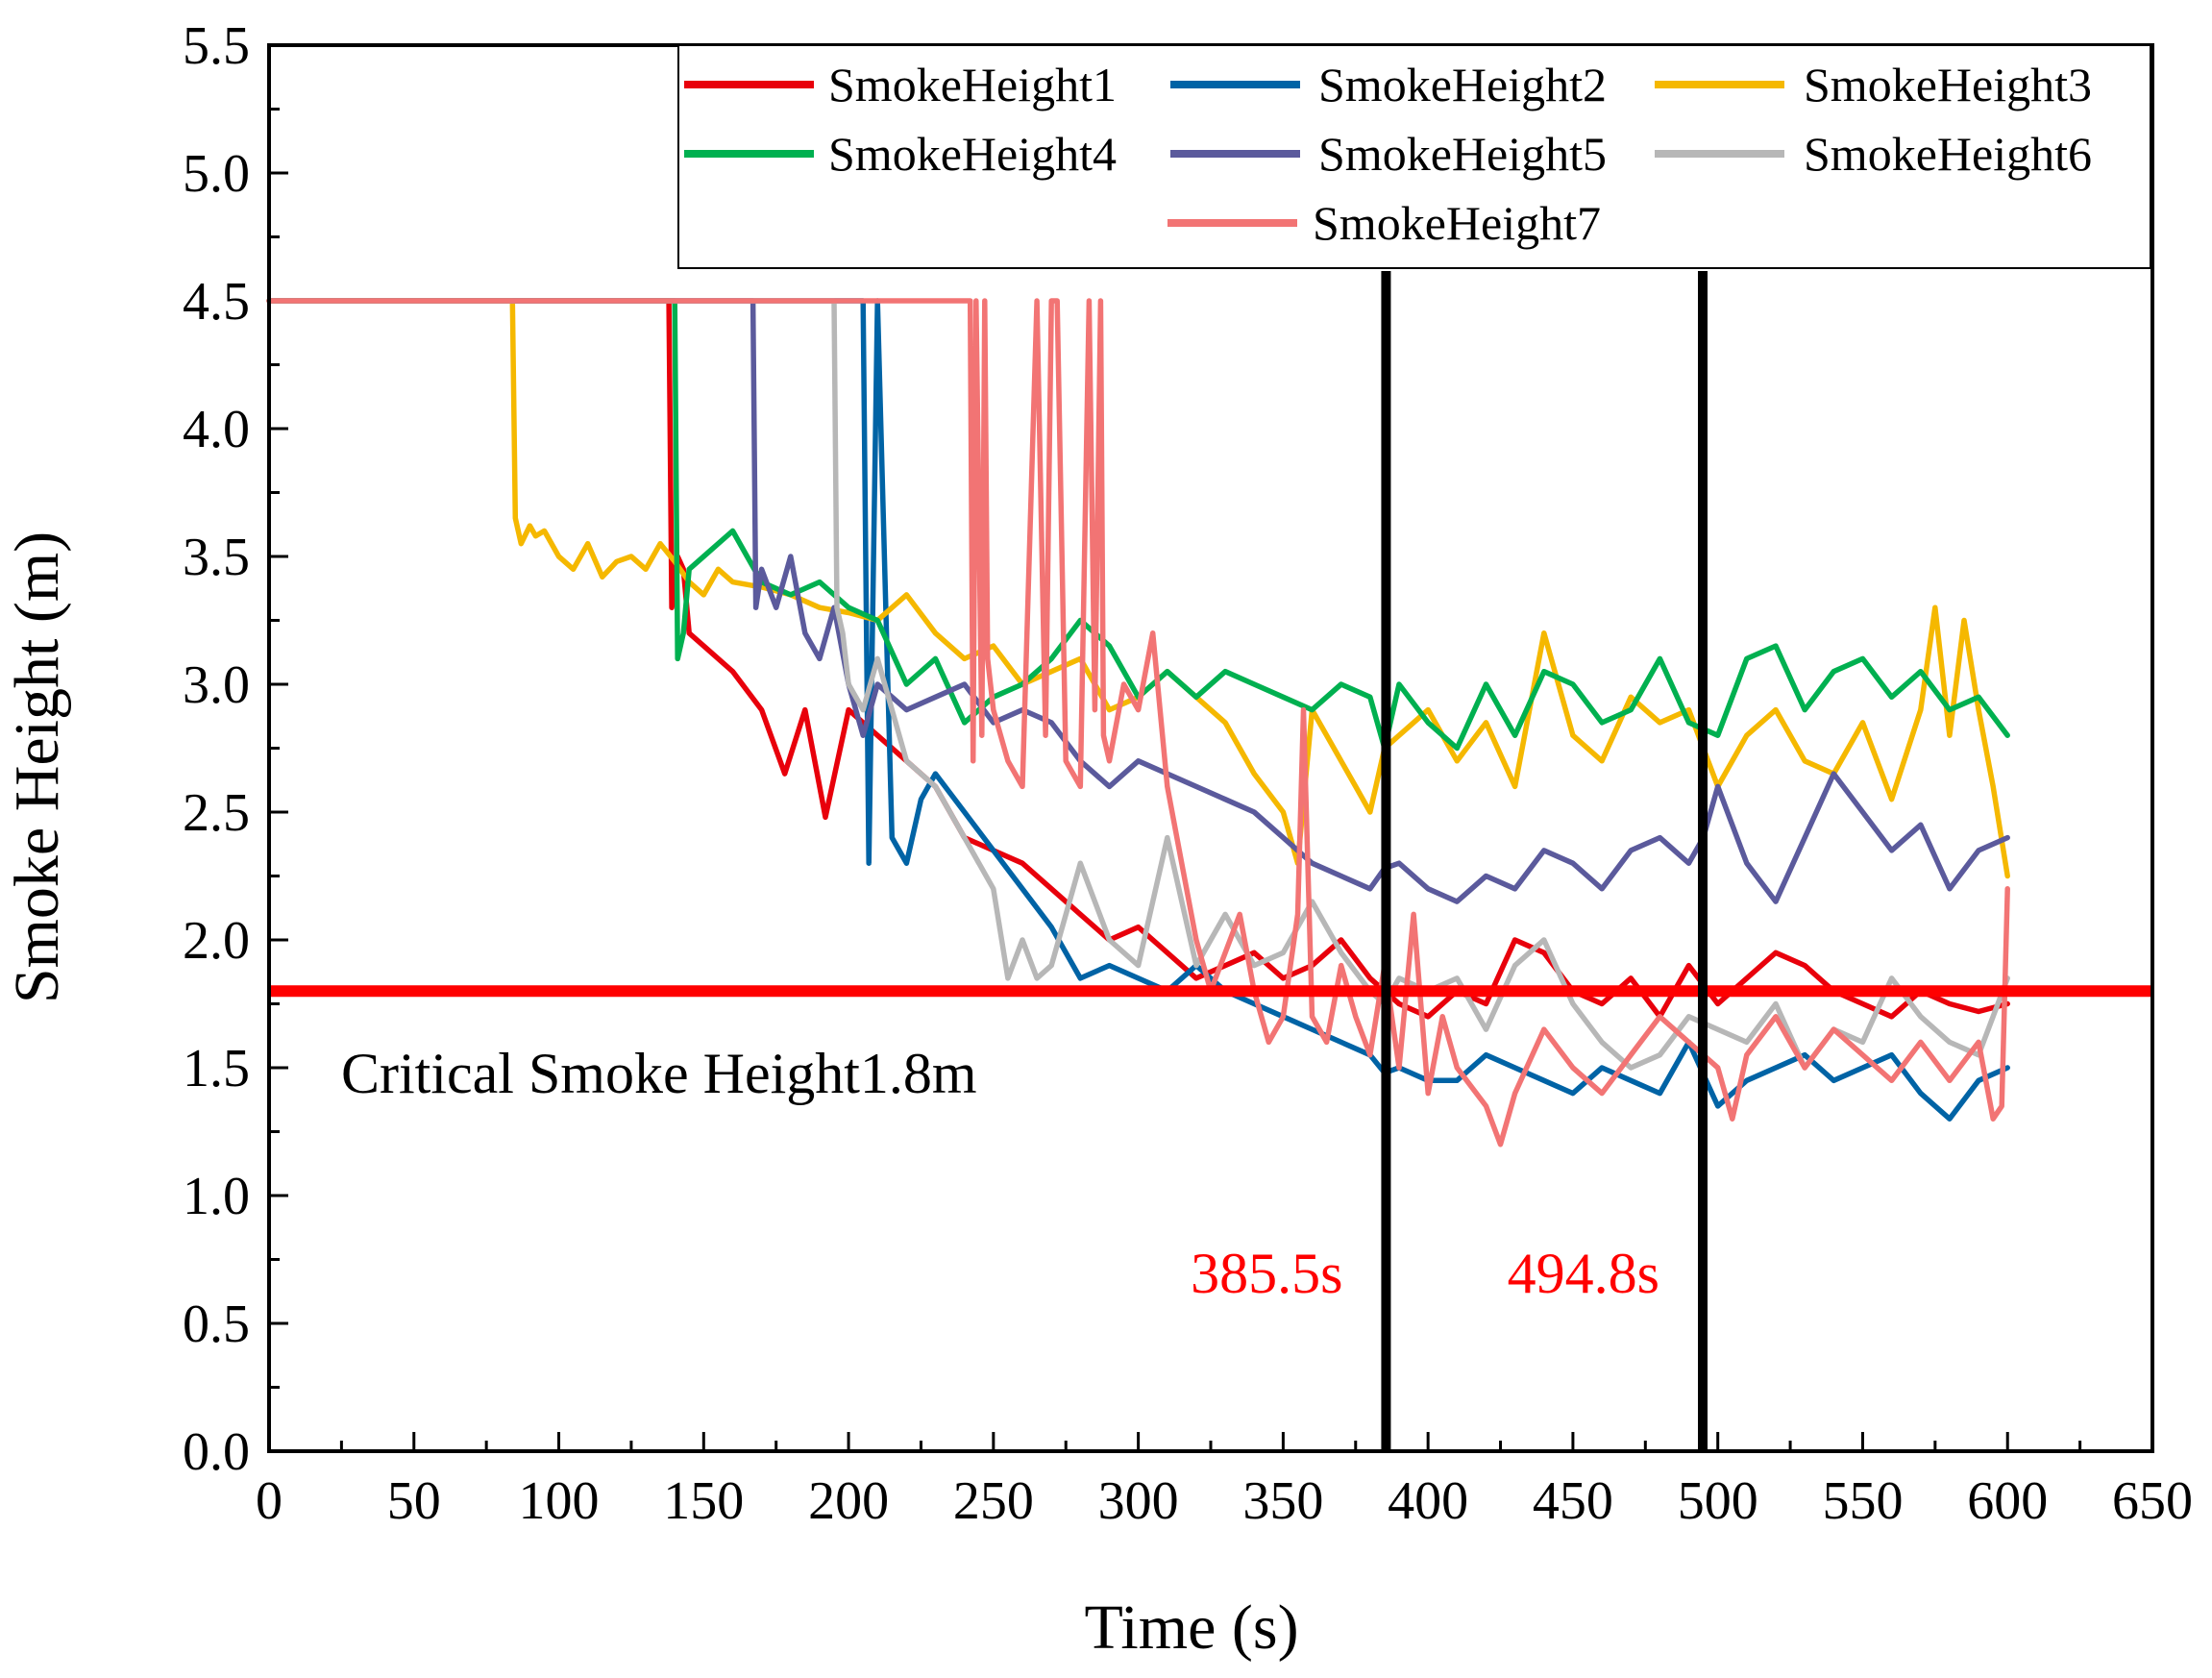 The image size is (2212, 1678). Describe the element at coordinates (659, 1073) in the screenshot. I see `critical-height-label: Critical Smoke Height1.8m` at that location.